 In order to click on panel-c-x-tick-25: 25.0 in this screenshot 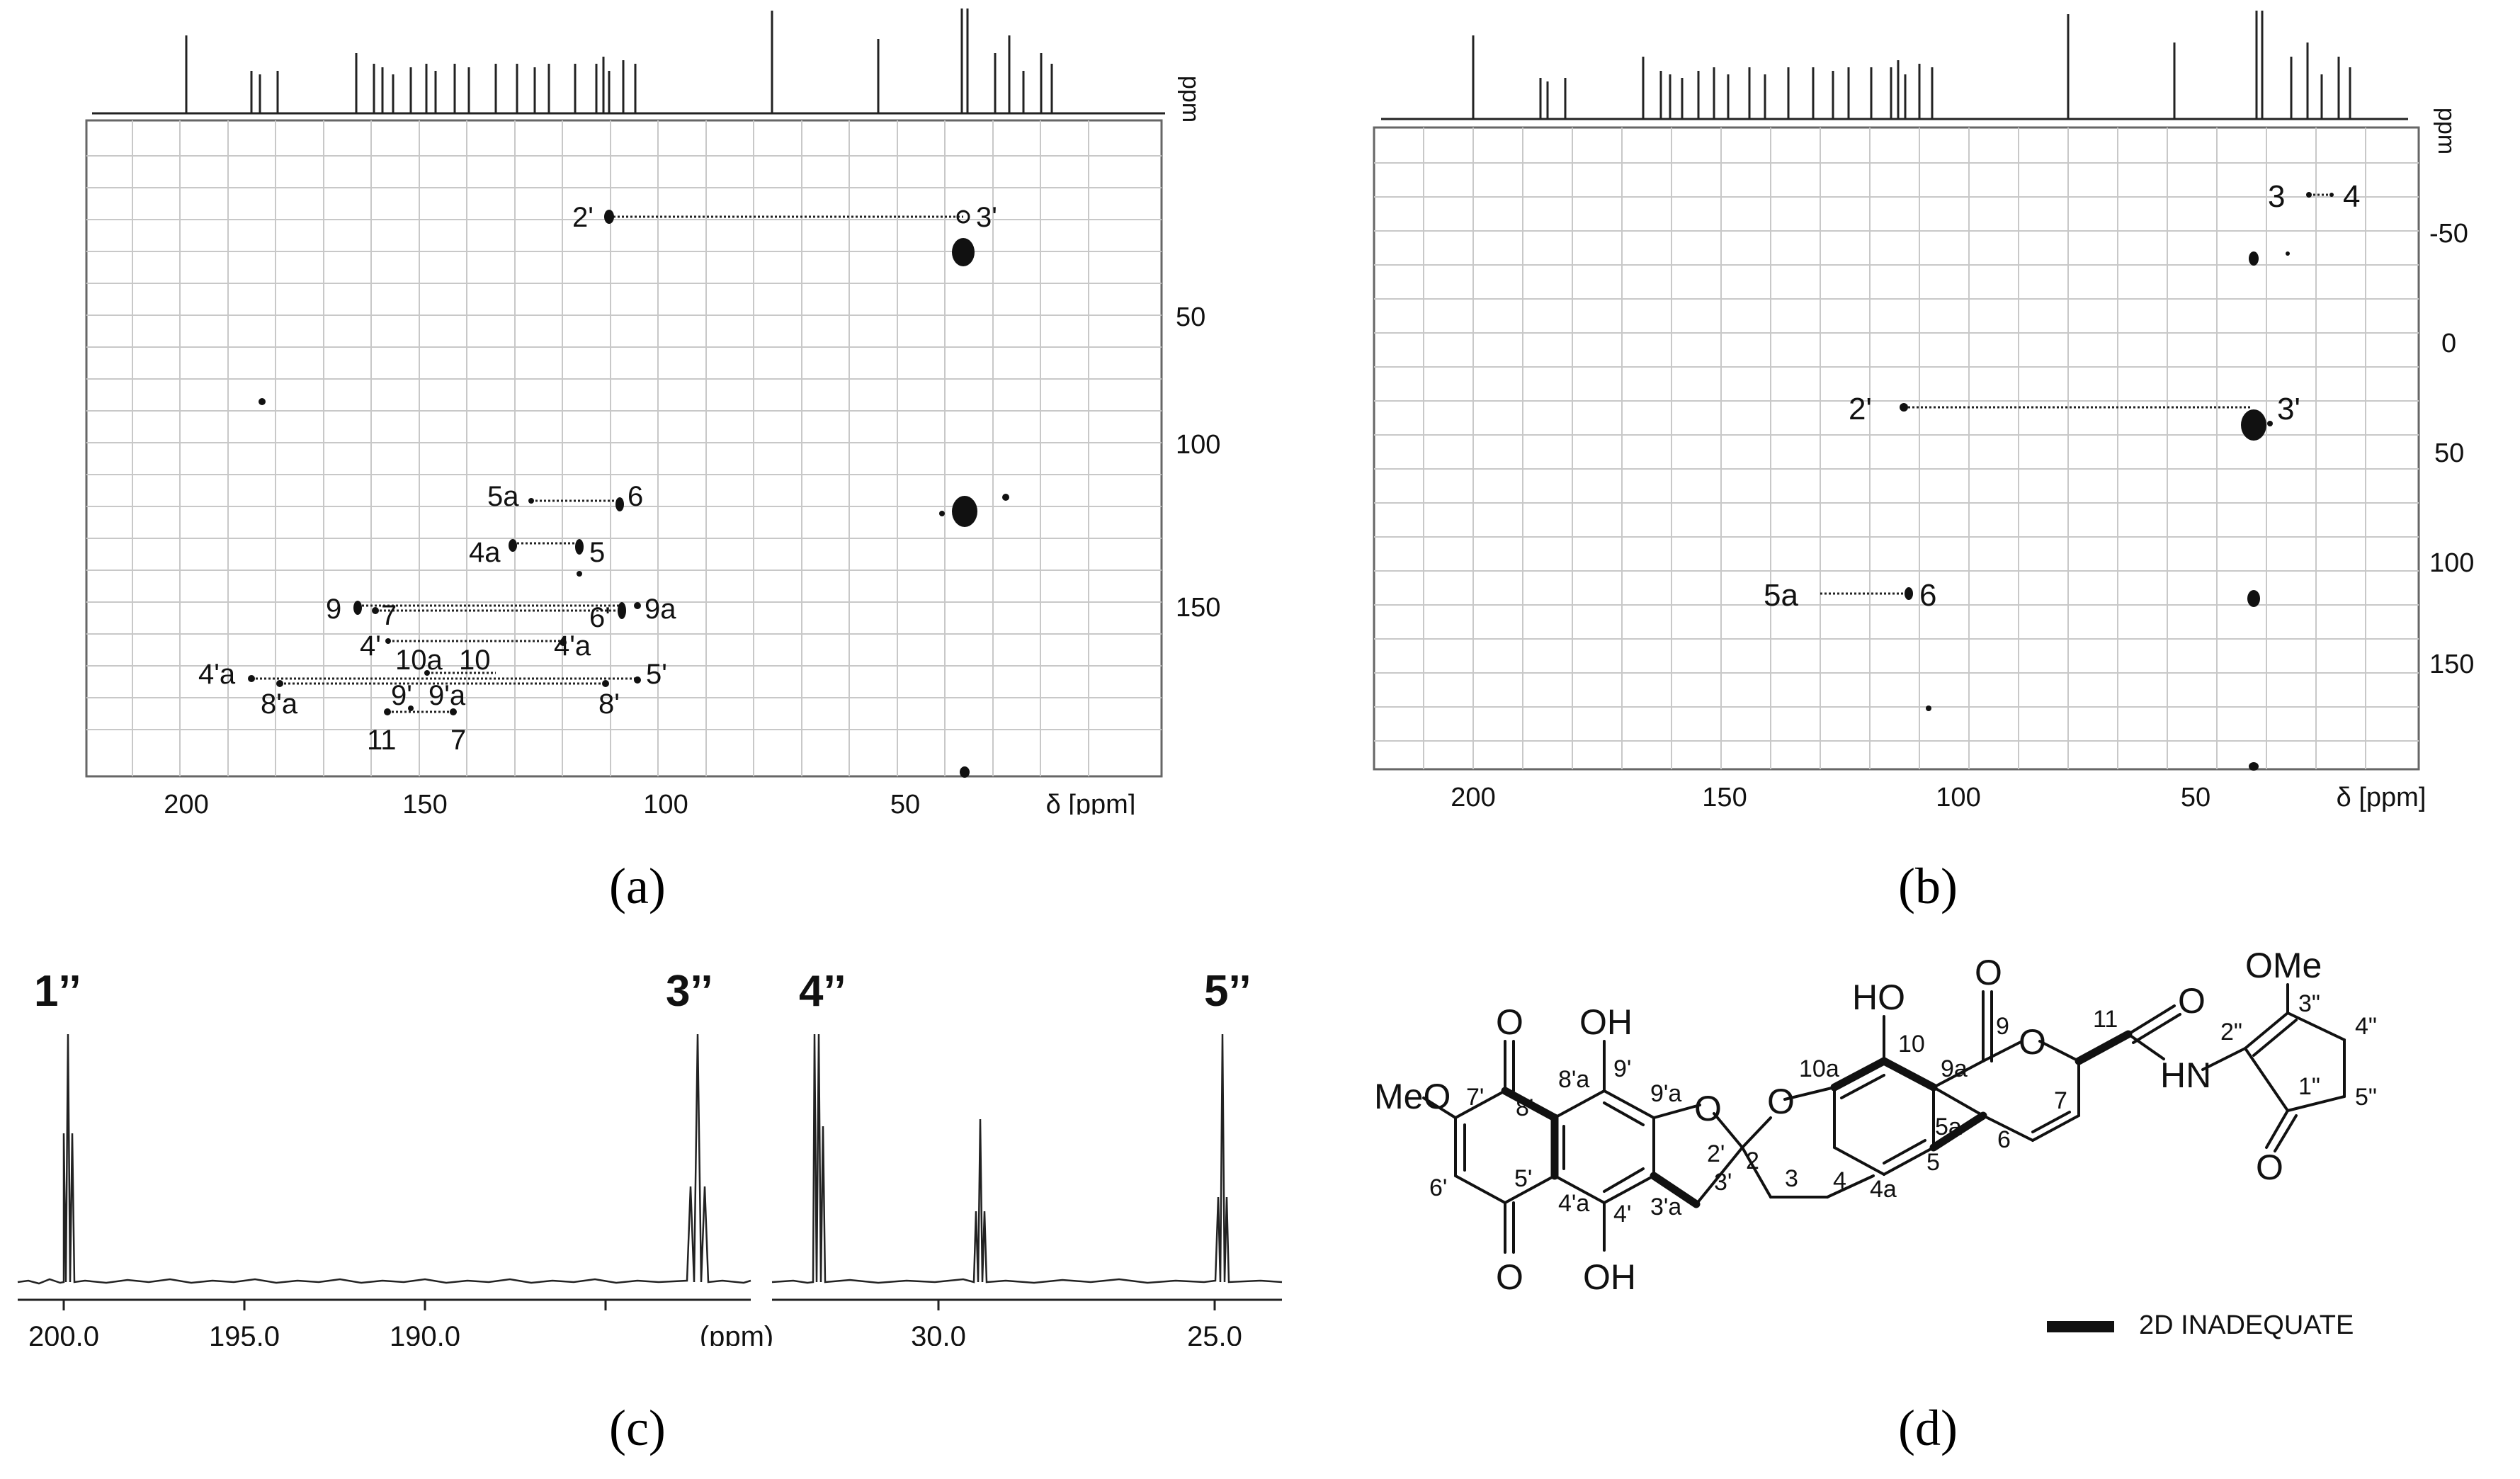, I will do `click(1214, 1334)`.